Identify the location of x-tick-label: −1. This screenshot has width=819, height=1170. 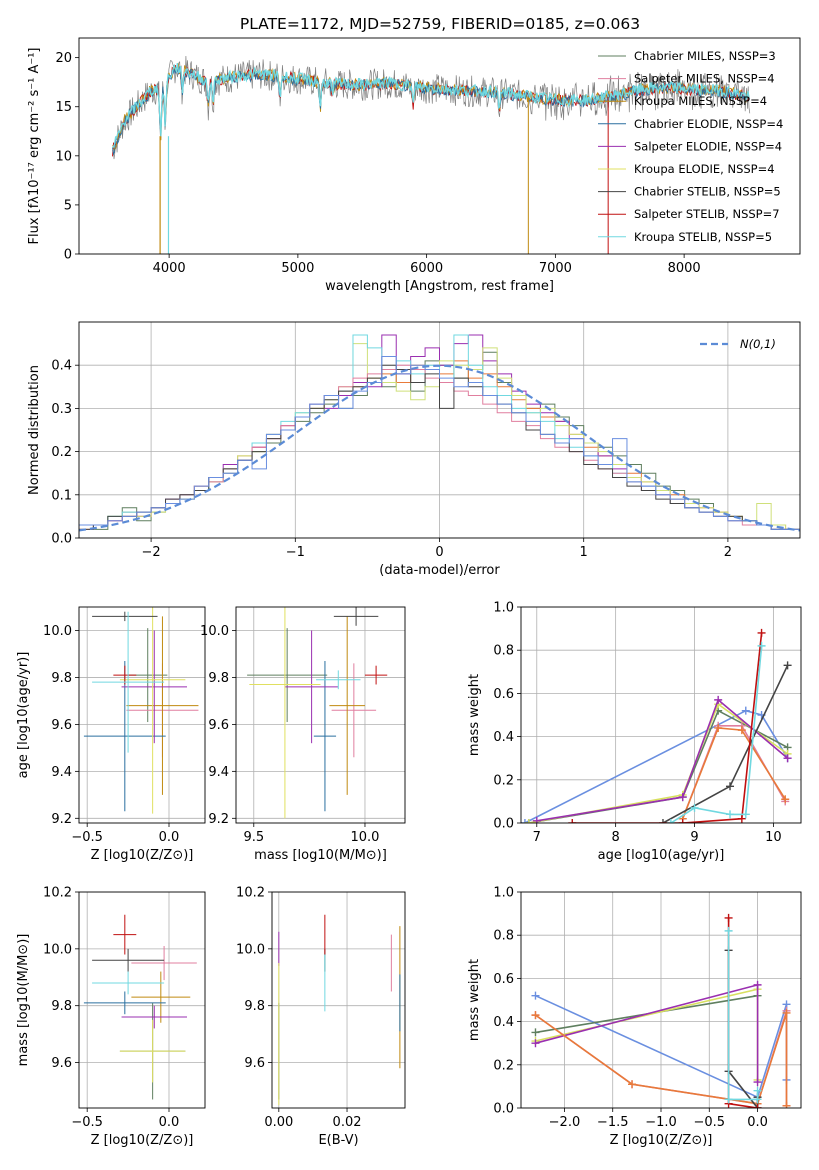
(295, 552).